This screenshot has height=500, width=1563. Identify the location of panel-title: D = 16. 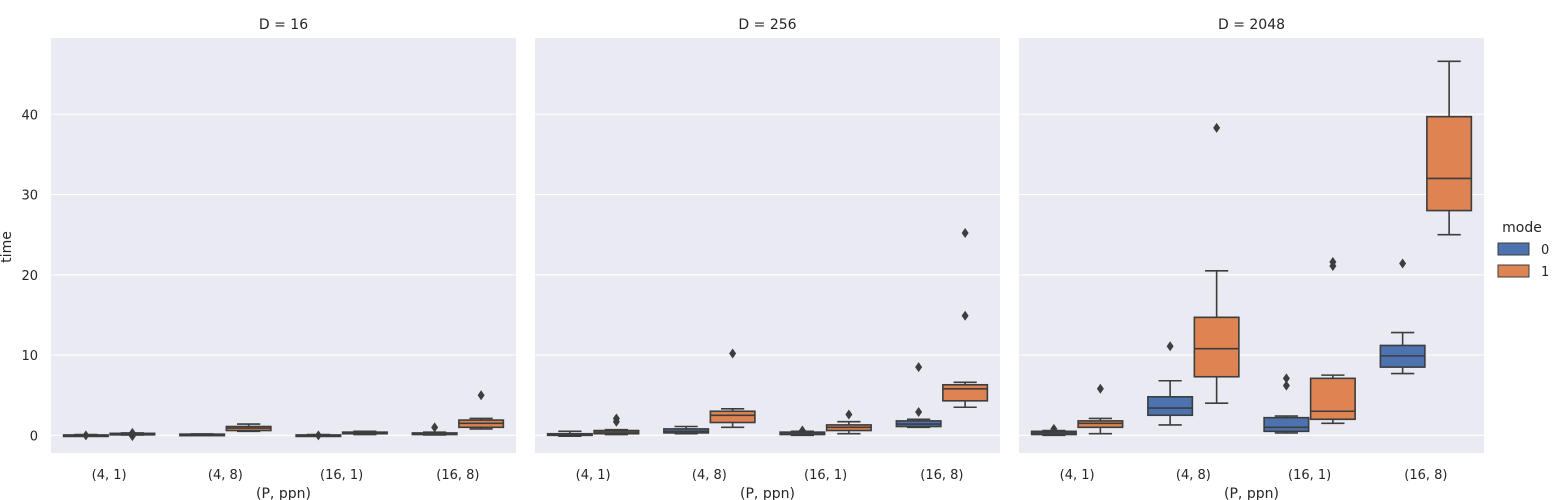
(283, 25).